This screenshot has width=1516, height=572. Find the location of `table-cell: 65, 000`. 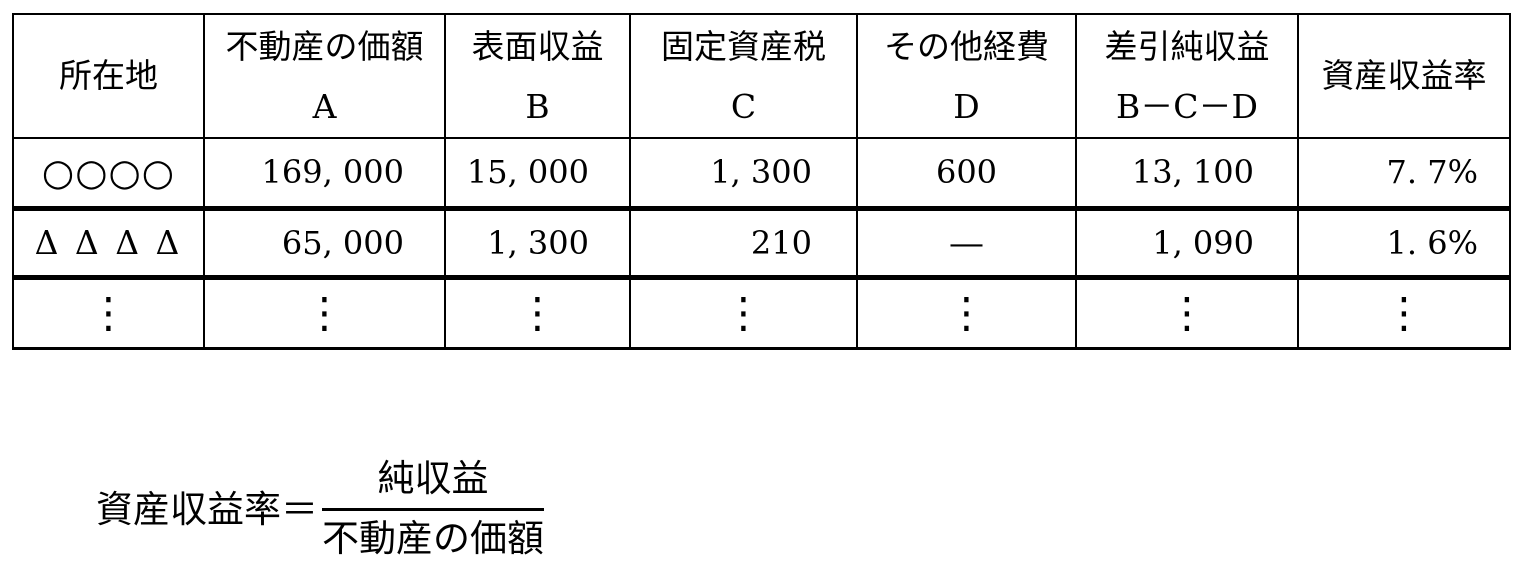

table-cell: 65, 000 is located at coordinates (324, 243).